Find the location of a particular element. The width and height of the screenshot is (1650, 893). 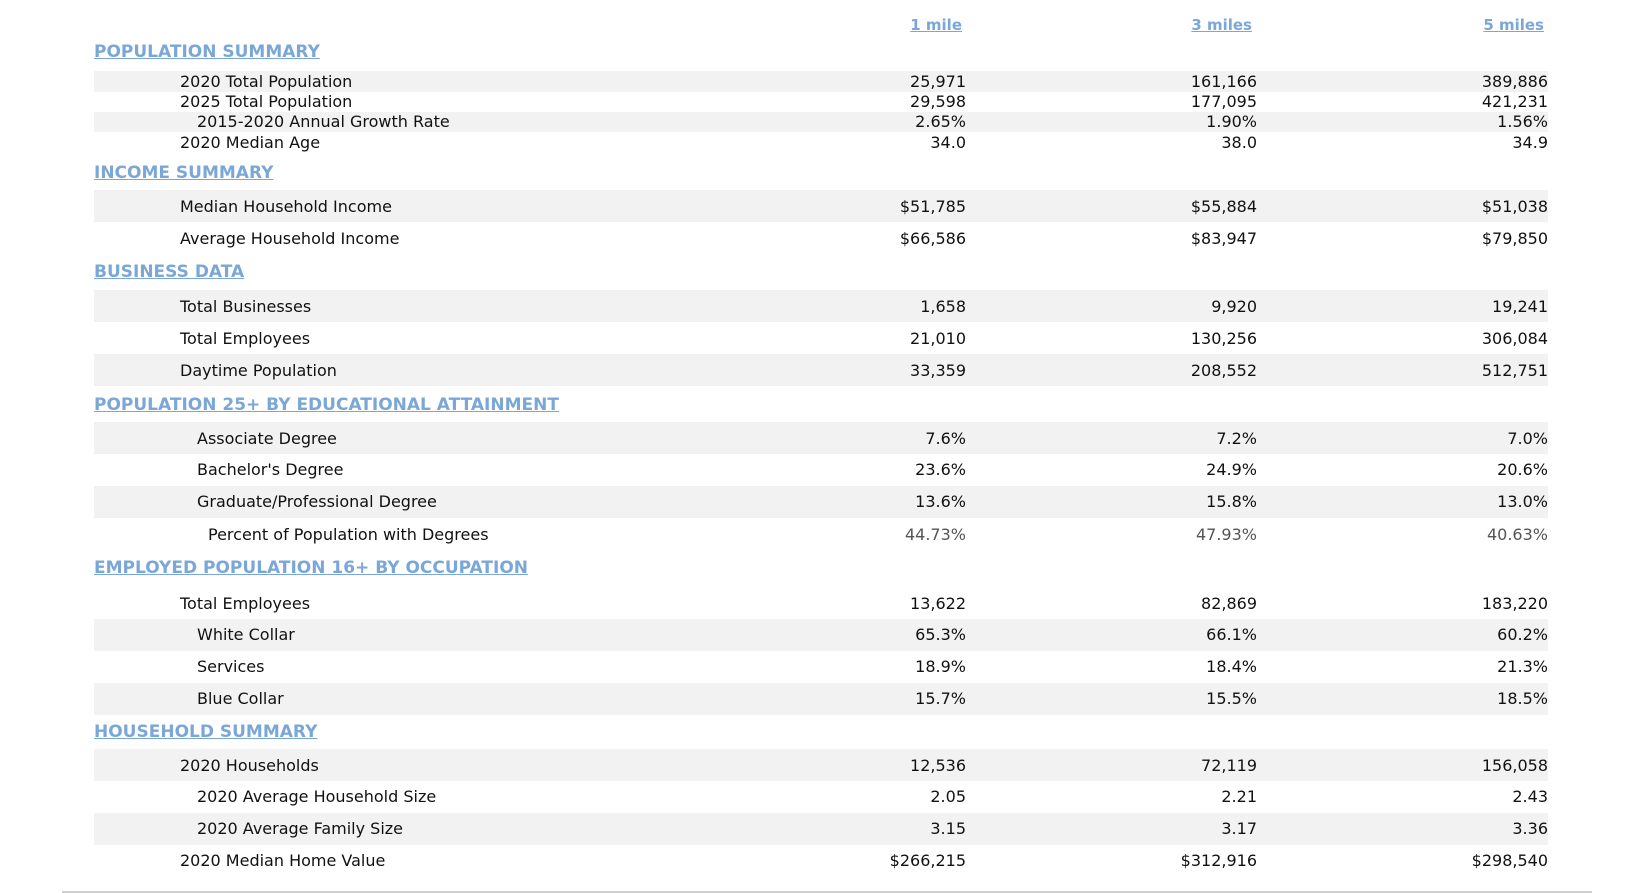

table-row: Total Employees 21,010 130,256 306,084 is located at coordinates (821, 338).